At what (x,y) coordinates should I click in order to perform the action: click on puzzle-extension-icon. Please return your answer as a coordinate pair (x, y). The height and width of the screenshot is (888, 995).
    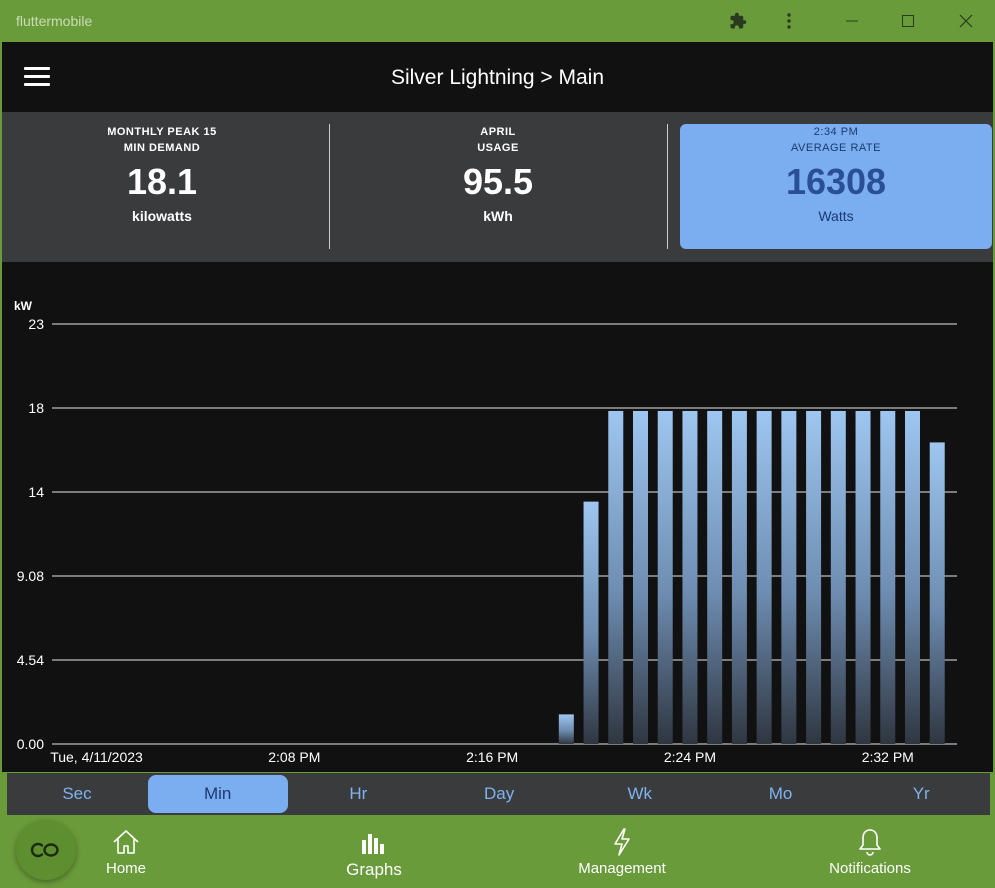
    Looking at the image, I should click on (738, 21).